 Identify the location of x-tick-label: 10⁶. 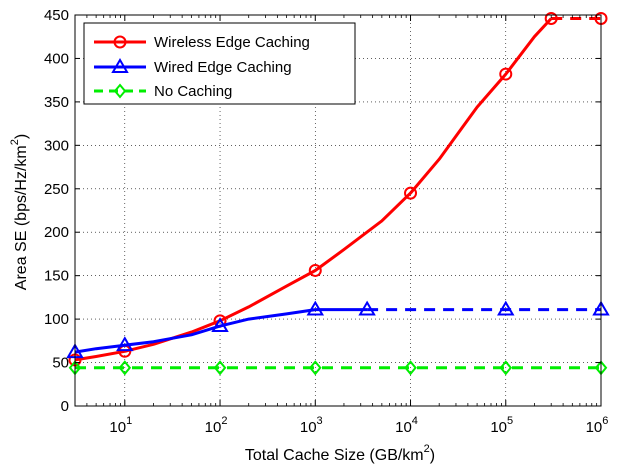
(597, 425).